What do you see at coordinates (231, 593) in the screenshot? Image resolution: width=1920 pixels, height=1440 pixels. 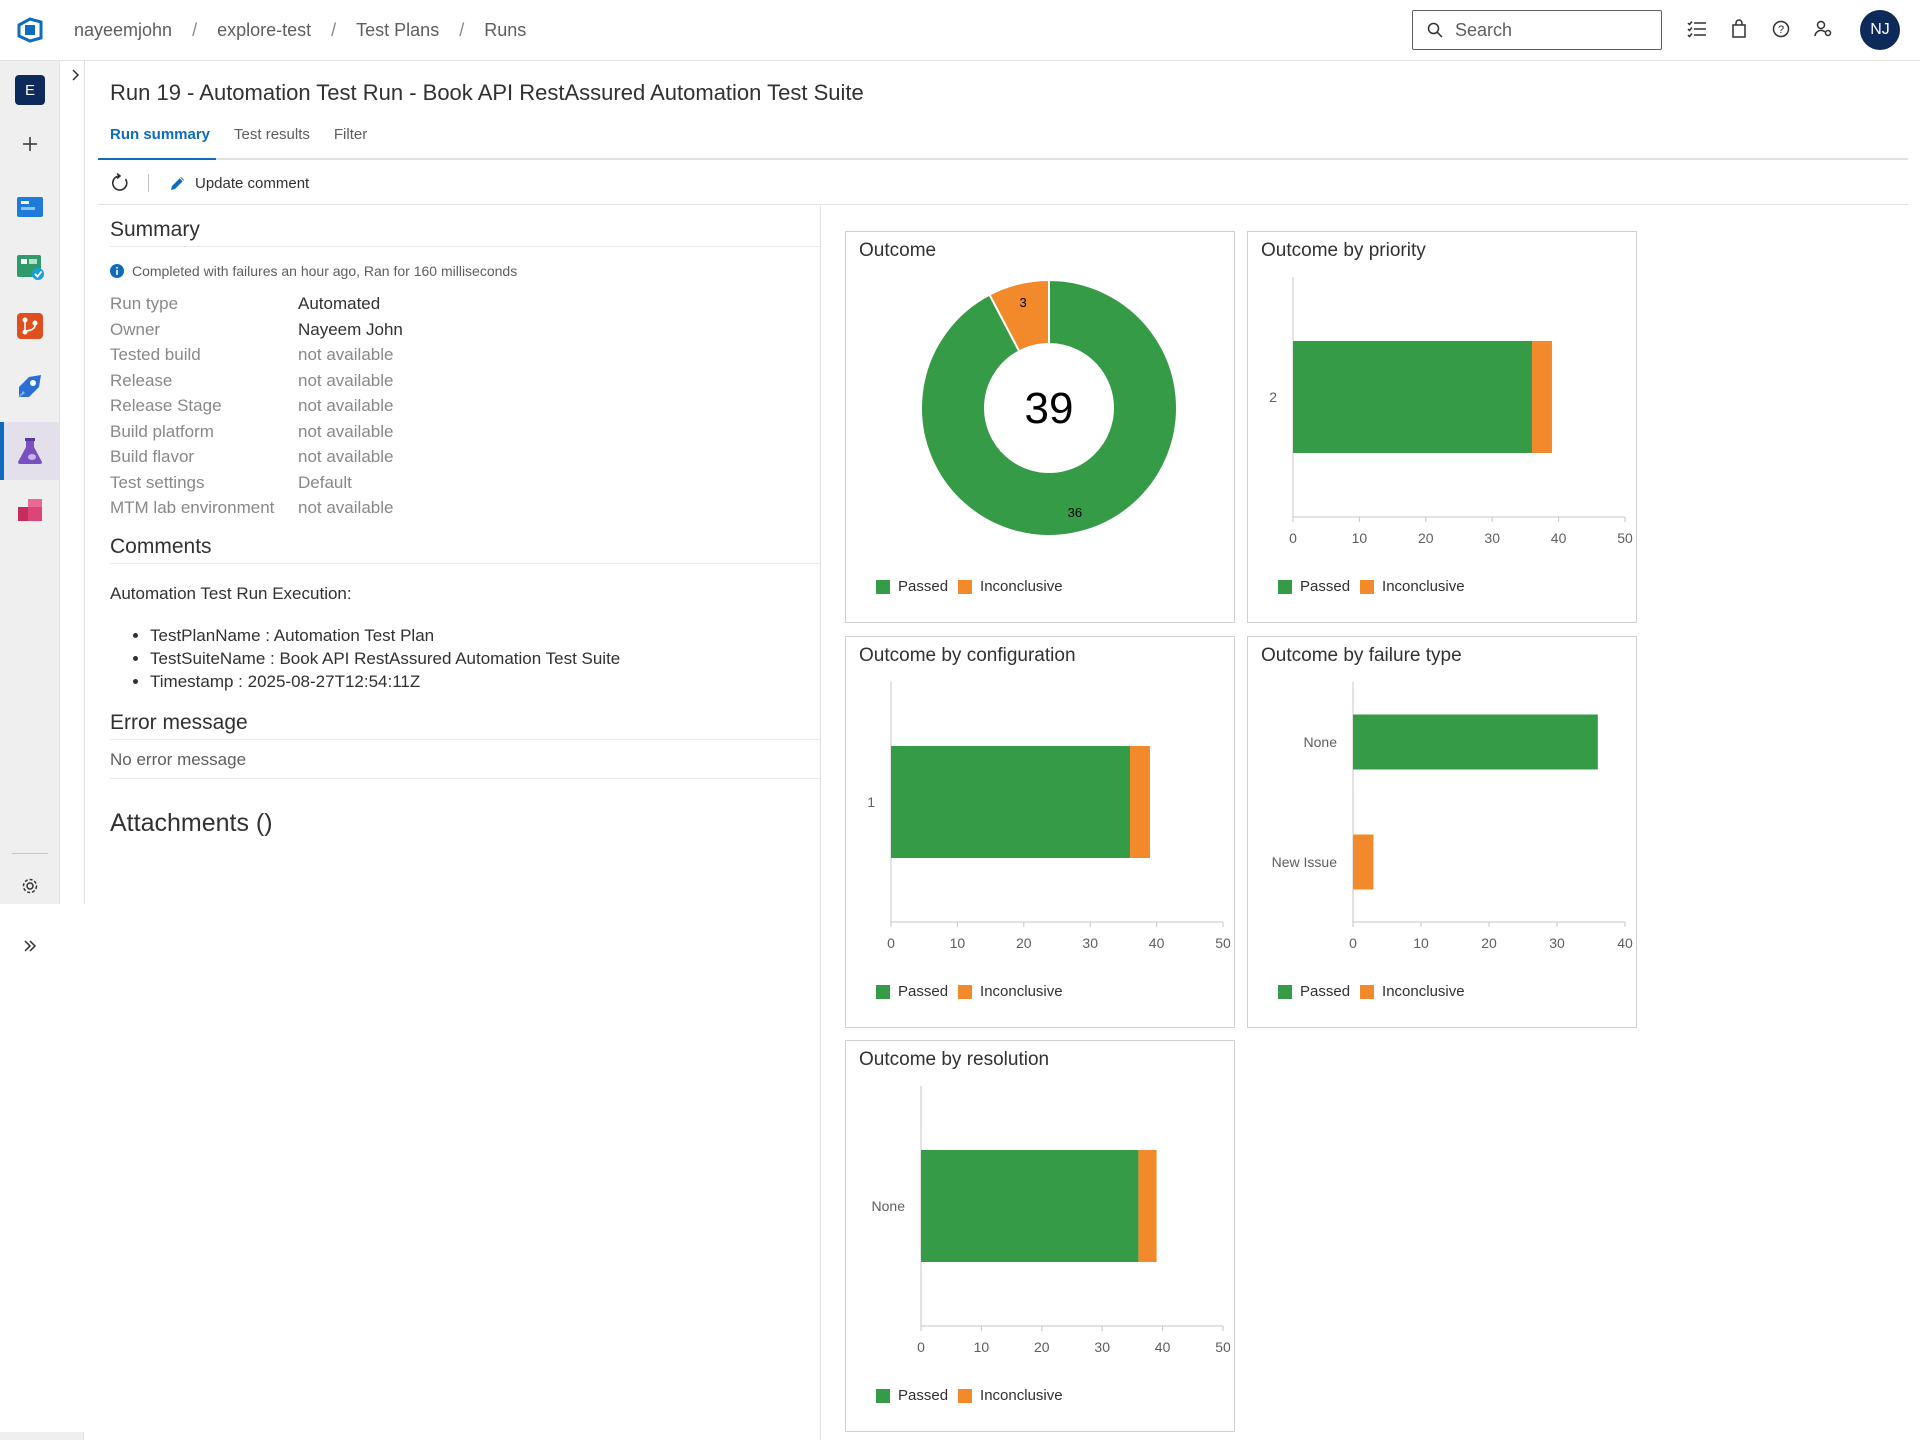 I see `comment-intro: Automation Test Run Execution:` at bounding box center [231, 593].